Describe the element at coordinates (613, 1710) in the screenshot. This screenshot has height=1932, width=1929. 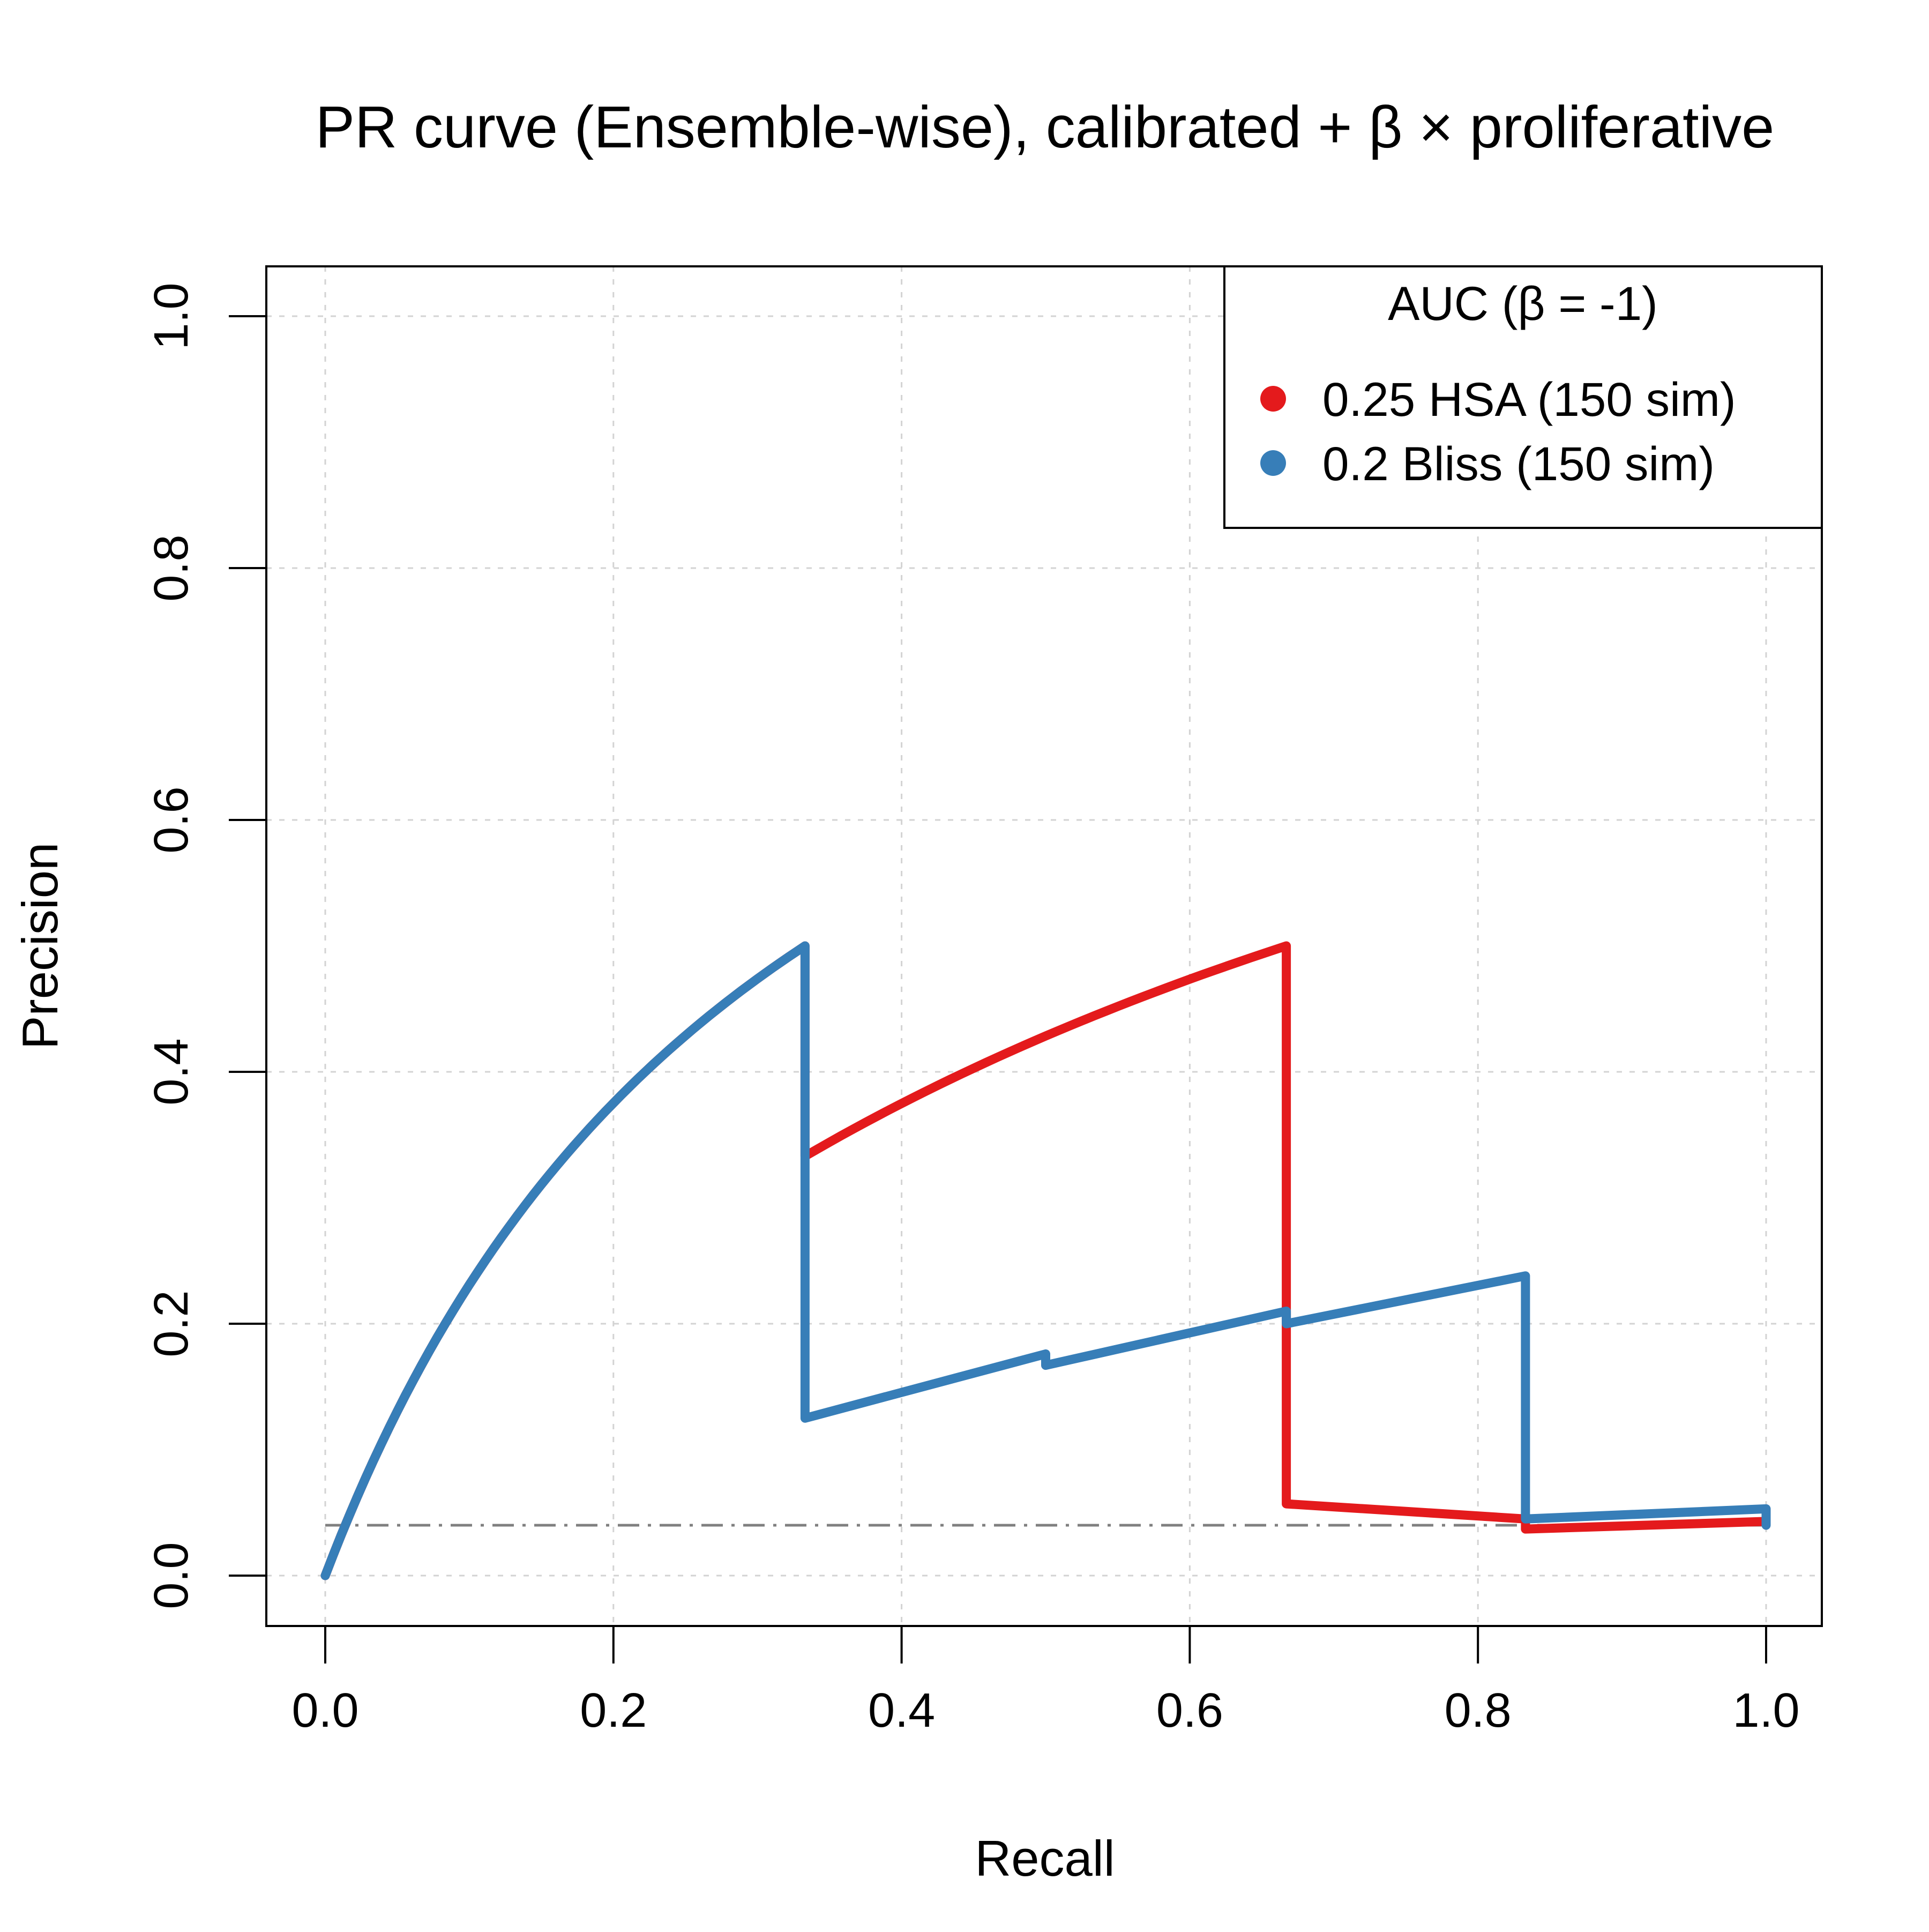
I see `x-tick-label: 0.2` at that location.